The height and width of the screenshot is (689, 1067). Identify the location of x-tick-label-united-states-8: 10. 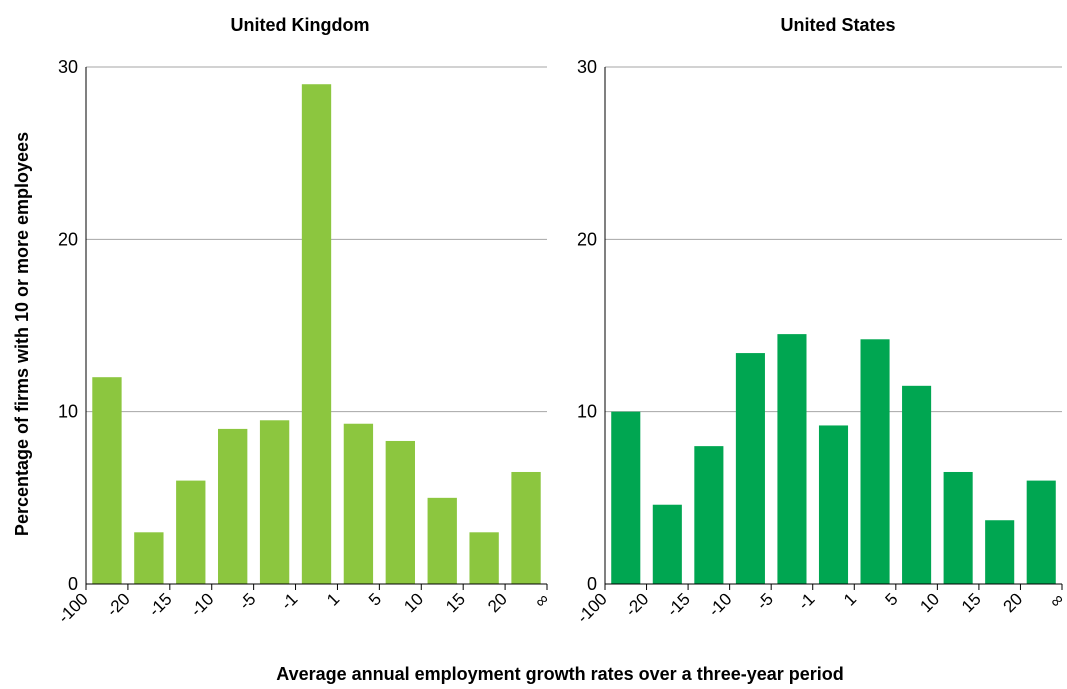
(929, 602).